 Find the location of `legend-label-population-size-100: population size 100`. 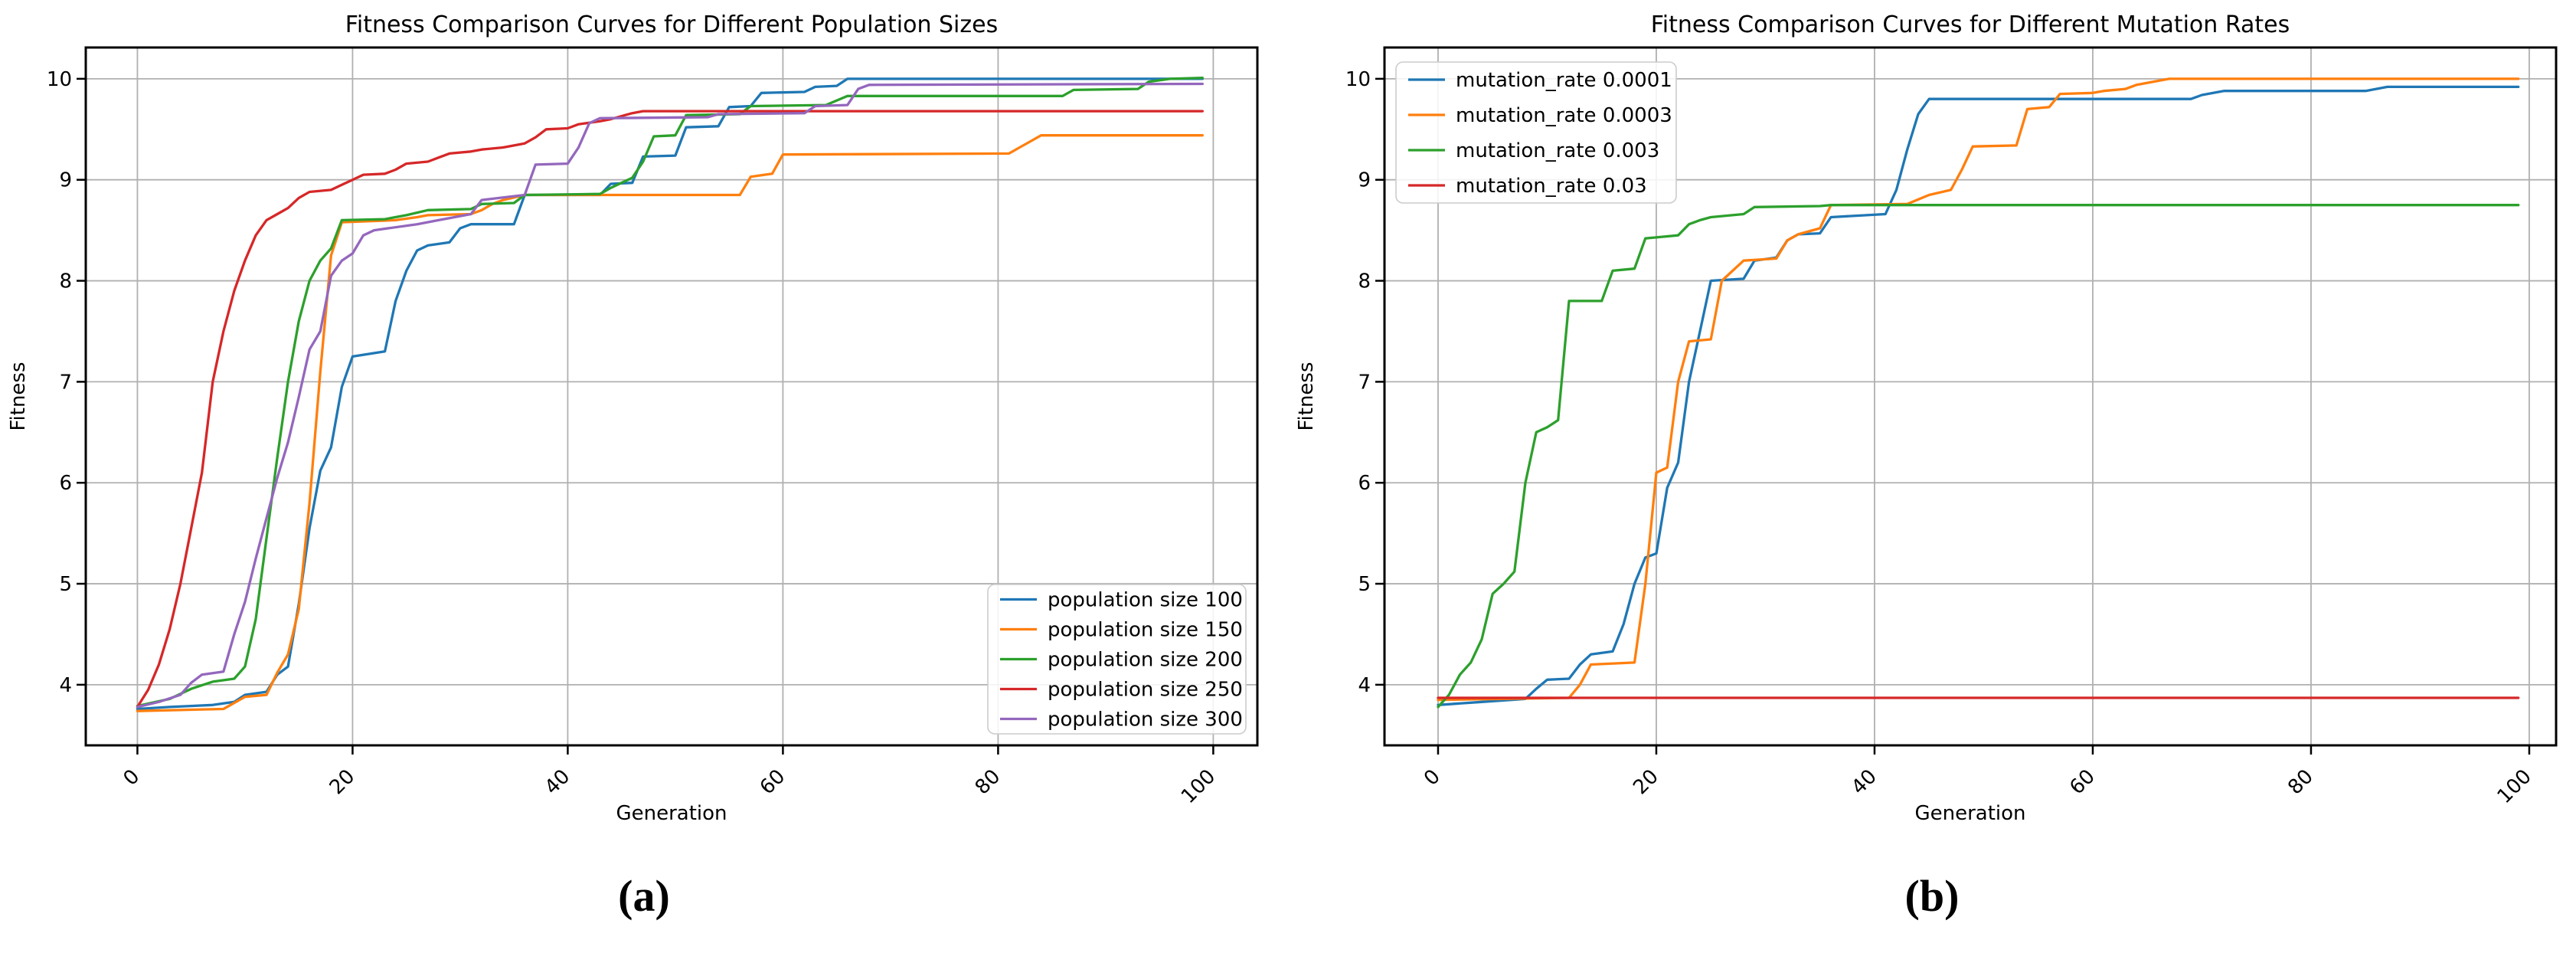

legend-label-population-size-100: population size 100 is located at coordinates (1145, 601).